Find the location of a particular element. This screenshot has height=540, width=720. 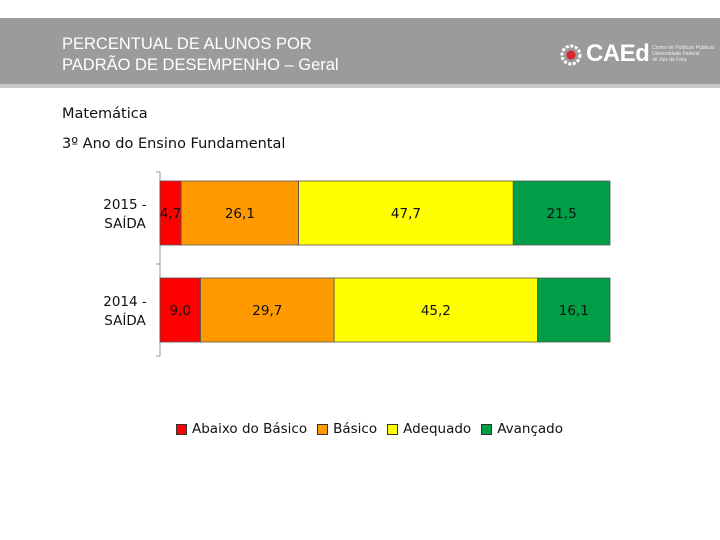

legend-item-avancado: Avançado is located at coordinates (522, 429).